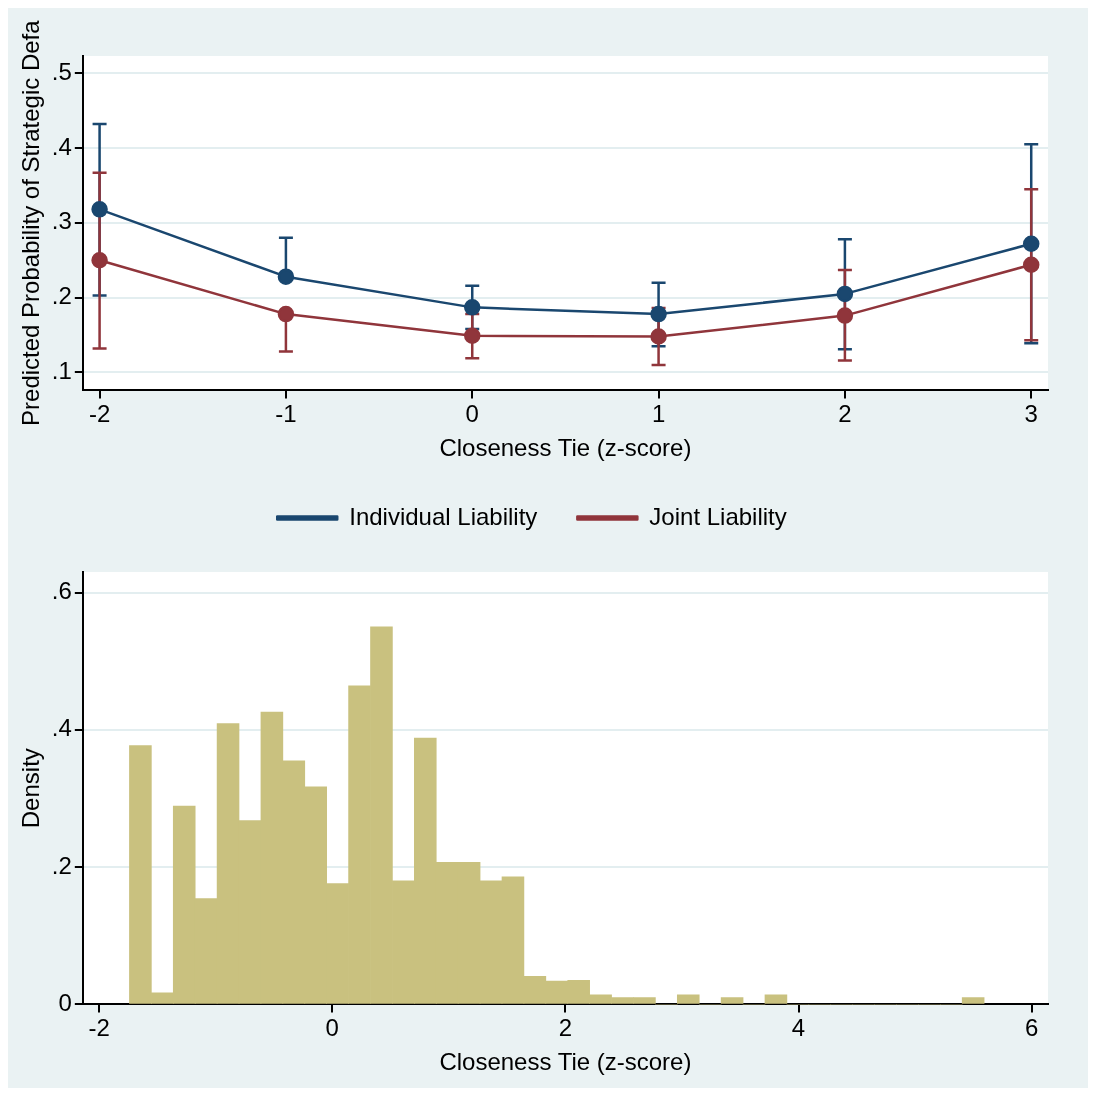 Image resolution: width=1104 pixels, height=1111 pixels. Describe the element at coordinates (31, 222) in the screenshot. I see `y-axis-title: Predicted Probability of Strategic Defa` at that location.